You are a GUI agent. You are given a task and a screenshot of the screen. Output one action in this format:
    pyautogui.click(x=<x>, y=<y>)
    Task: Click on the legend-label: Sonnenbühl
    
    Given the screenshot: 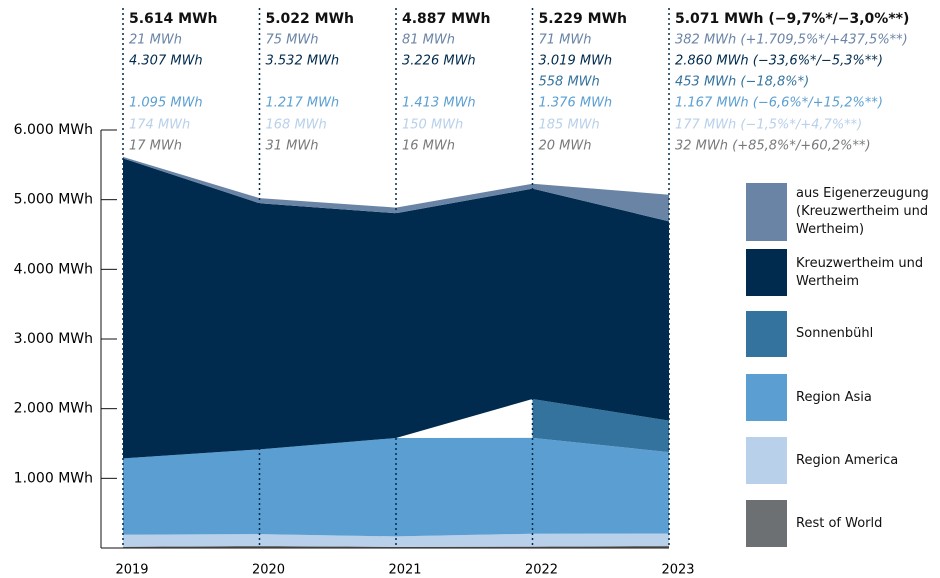 What is the action you would take?
    pyautogui.click(x=835, y=333)
    